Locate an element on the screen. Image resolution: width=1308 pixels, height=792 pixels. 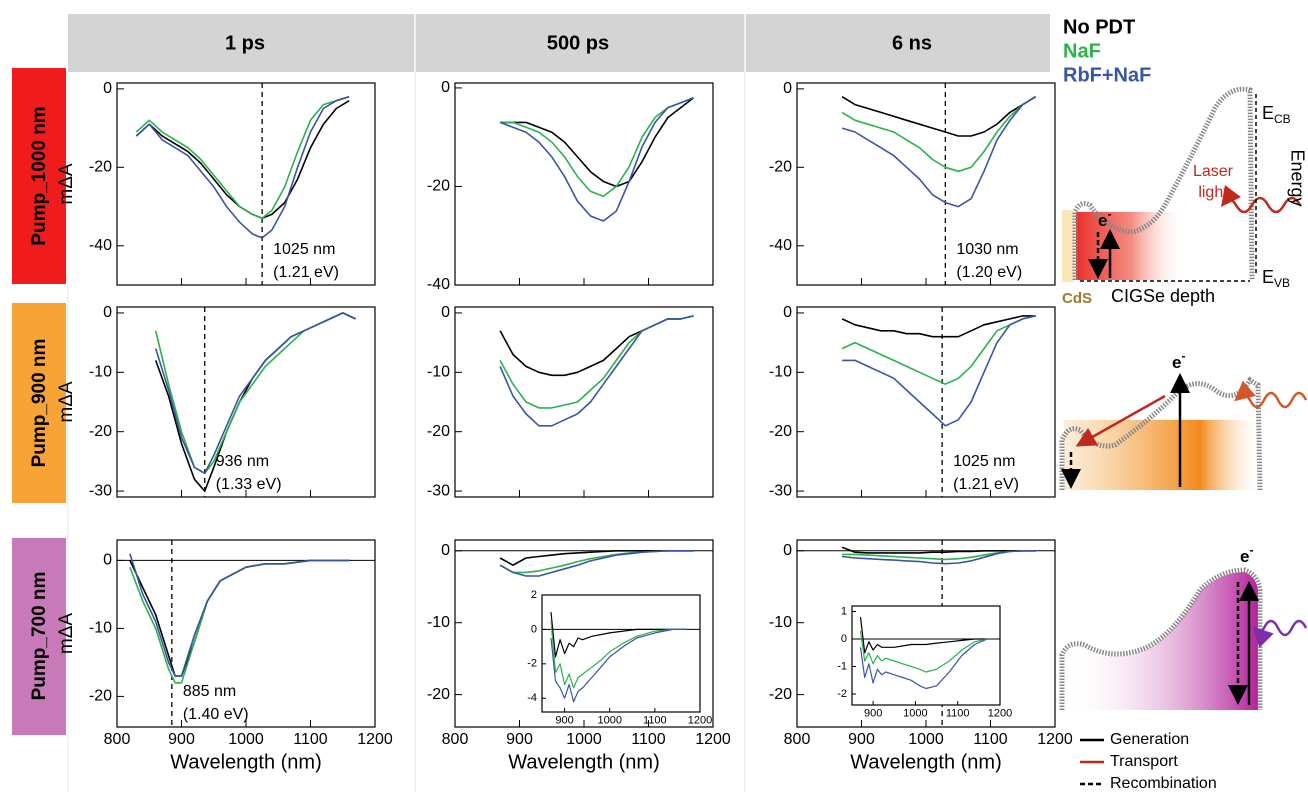
electron-charge: - is located at coordinates (1183, 356).